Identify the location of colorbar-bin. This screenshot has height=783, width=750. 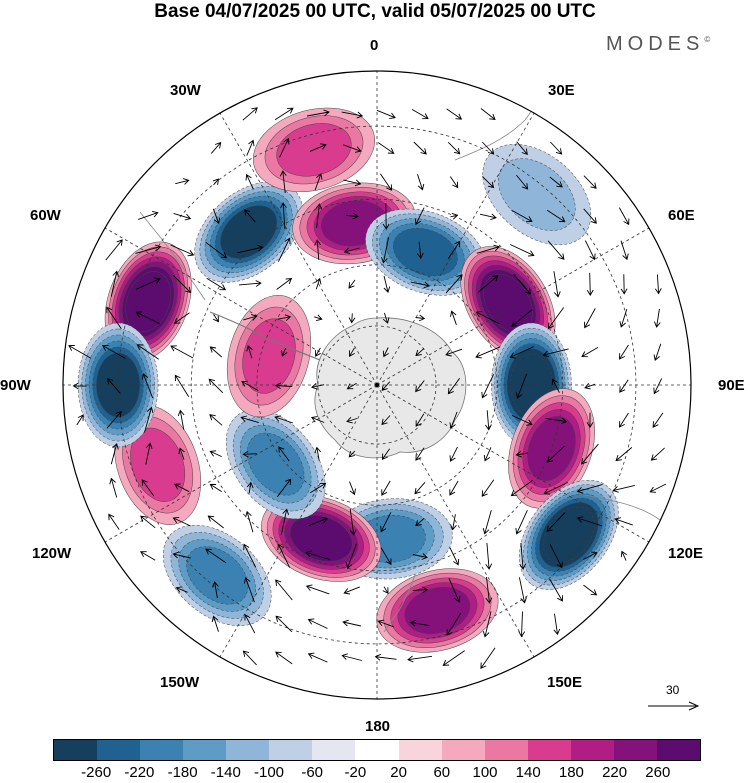
(76, 750).